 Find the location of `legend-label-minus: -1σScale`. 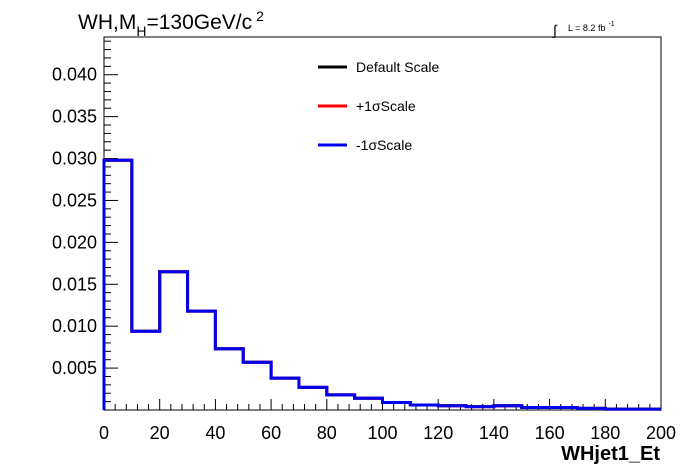

legend-label-minus: -1σScale is located at coordinates (384, 145).